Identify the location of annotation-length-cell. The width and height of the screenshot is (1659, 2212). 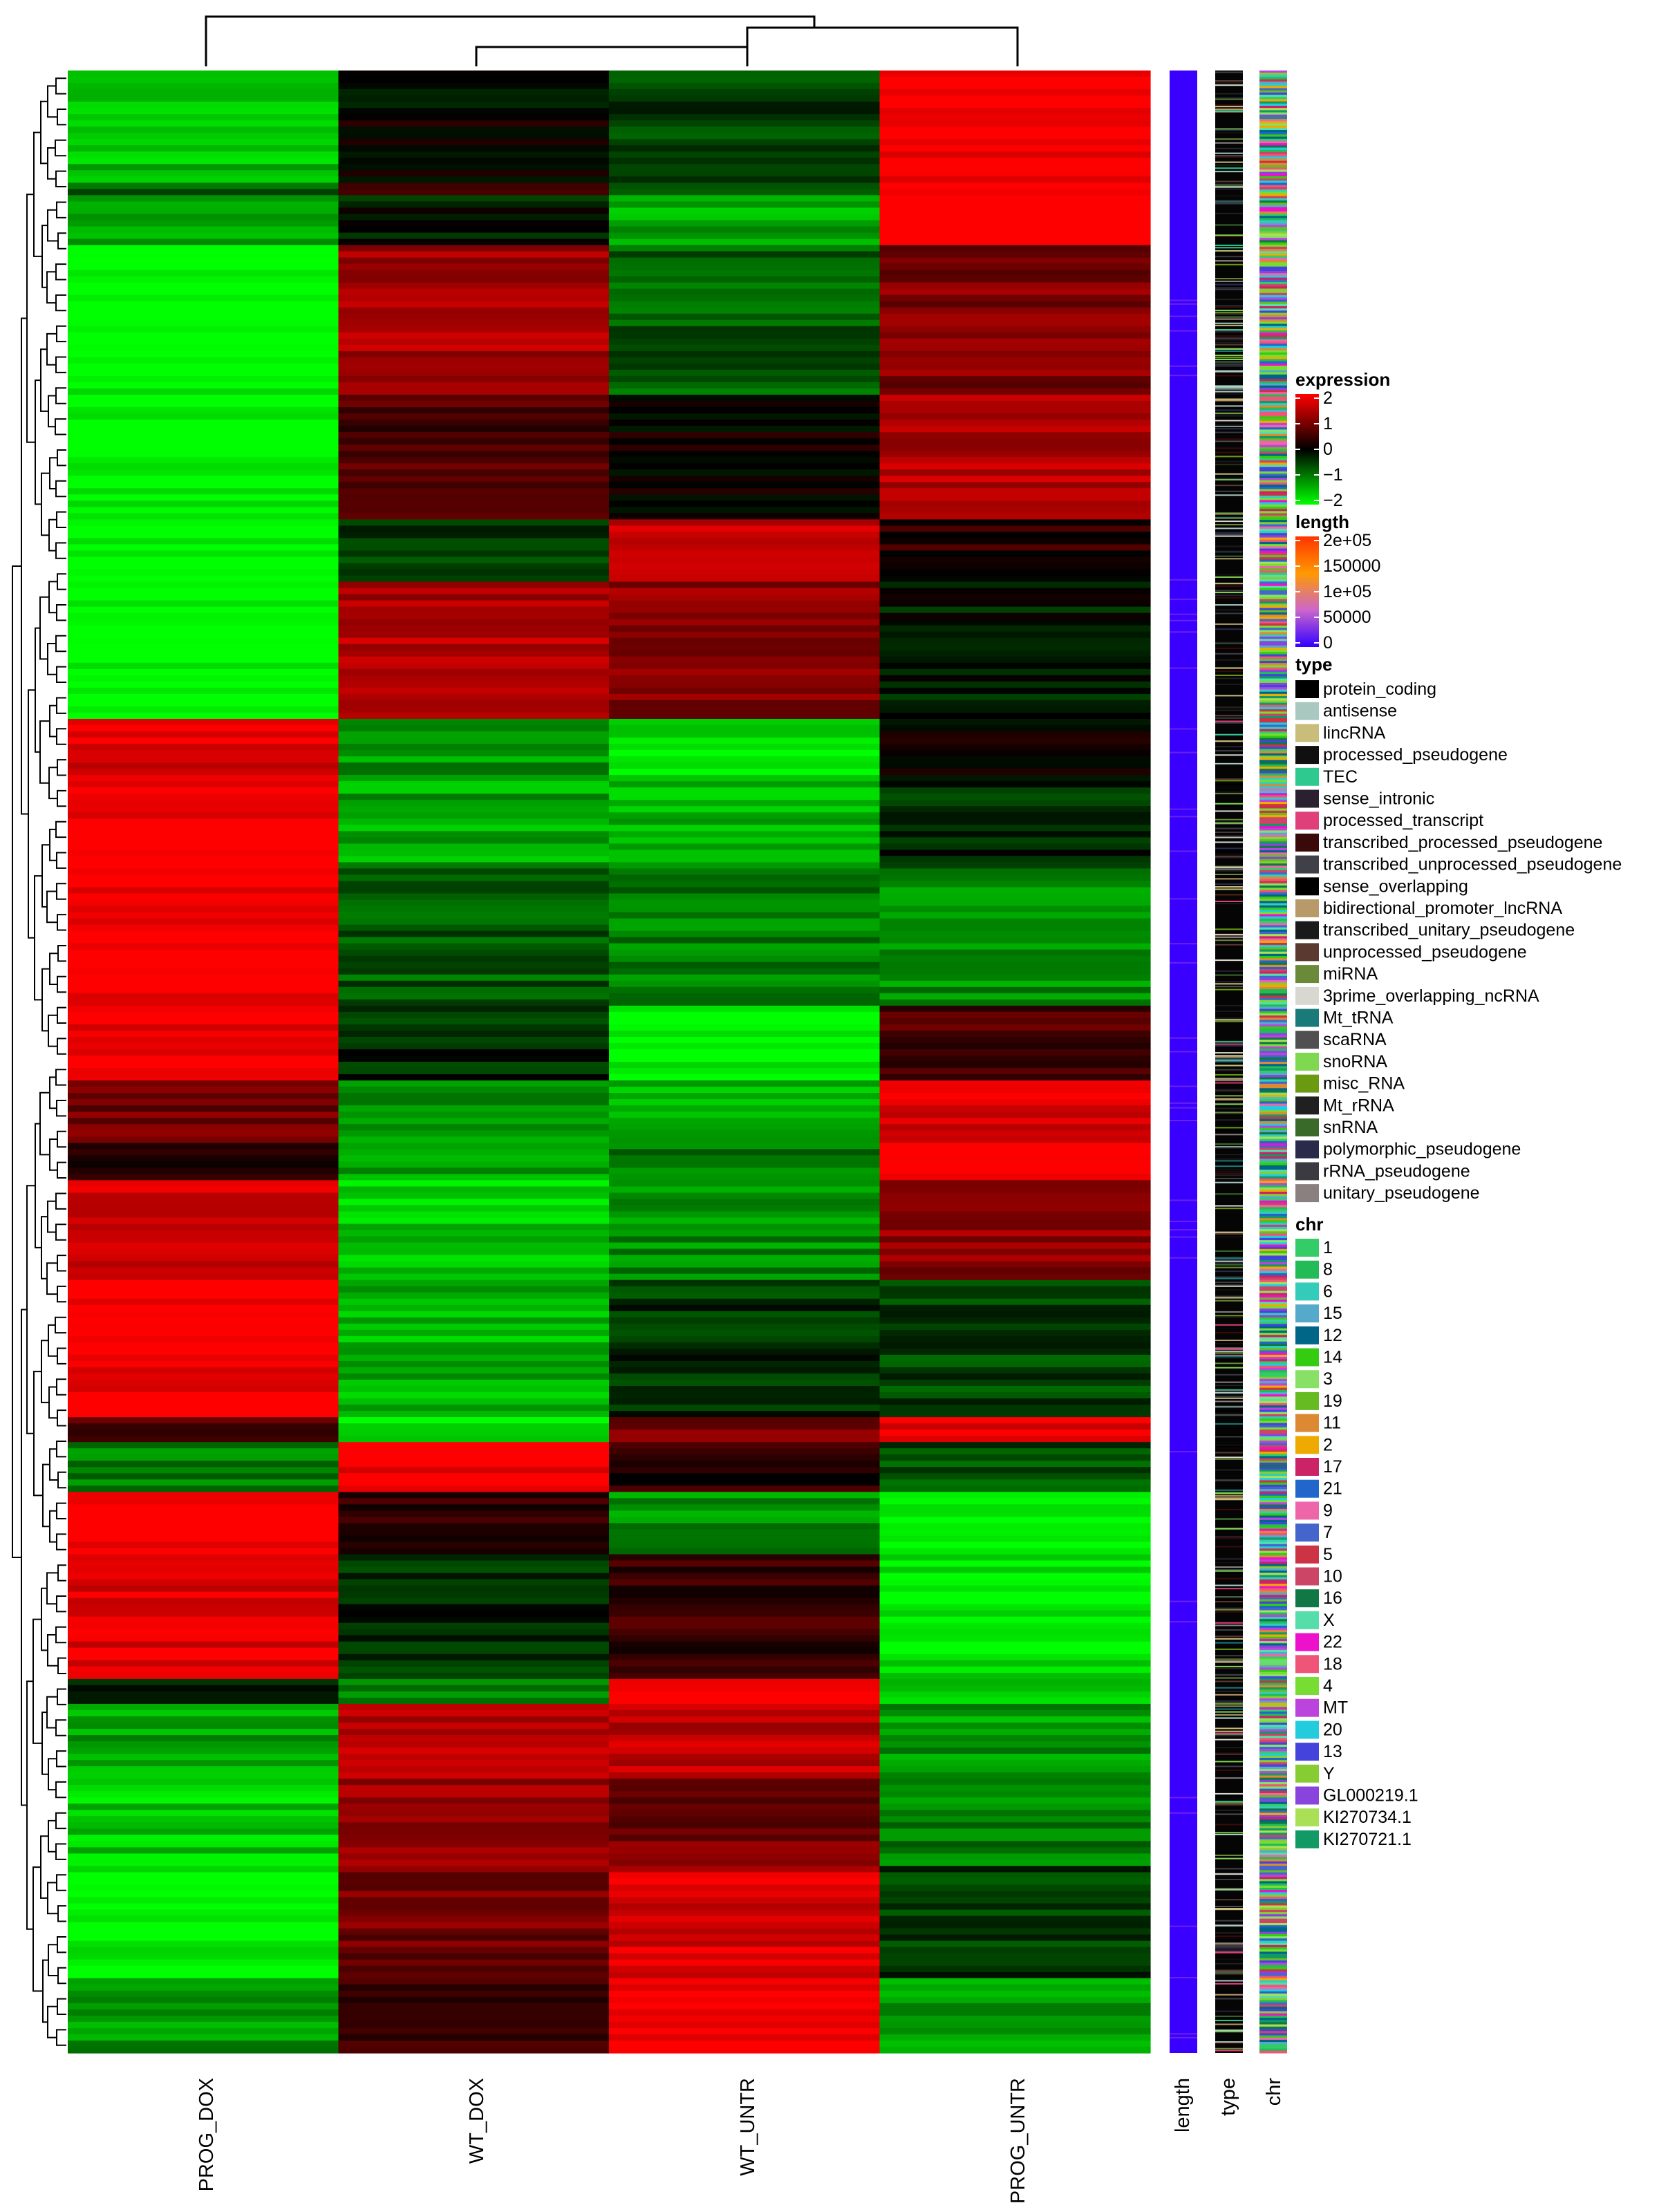
(1183, 752).